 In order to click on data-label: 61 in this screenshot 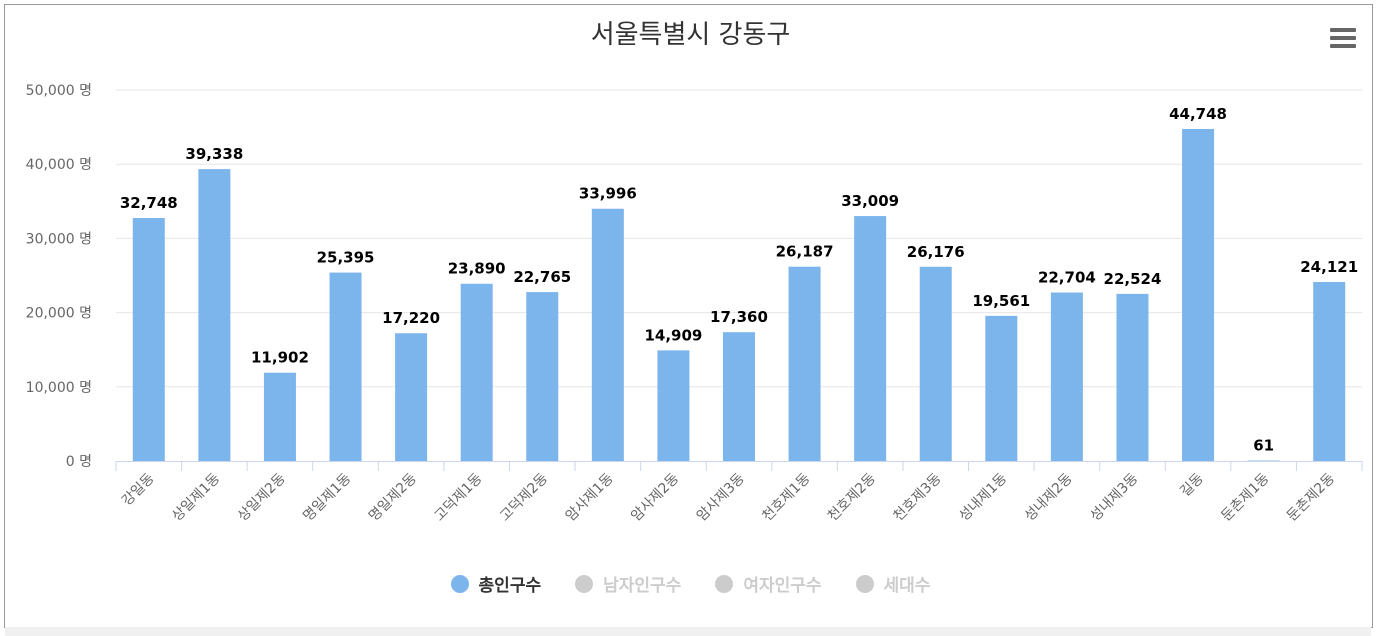, I will do `click(1263, 446)`.